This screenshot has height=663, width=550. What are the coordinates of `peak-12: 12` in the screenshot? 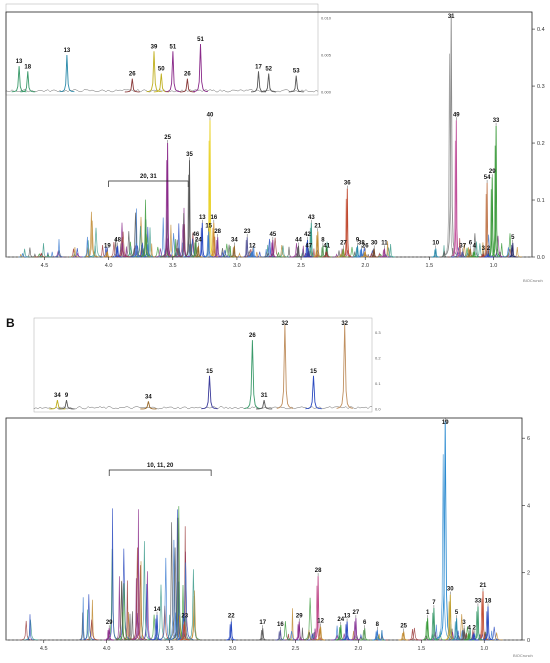 It's located at (320, 630).